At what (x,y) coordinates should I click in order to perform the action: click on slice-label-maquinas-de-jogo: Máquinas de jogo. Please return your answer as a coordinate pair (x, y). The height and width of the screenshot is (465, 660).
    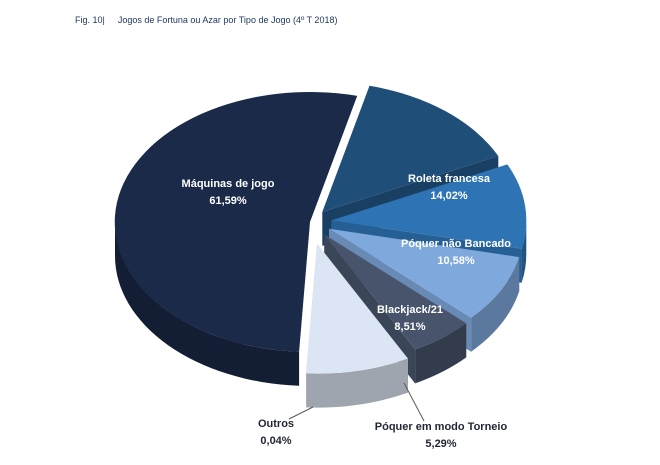
    Looking at the image, I should click on (228, 184).